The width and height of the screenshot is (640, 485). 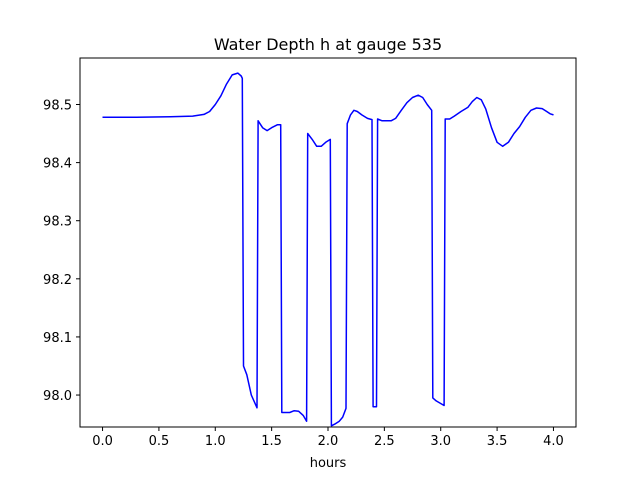 What do you see at coordinates (328, 441) in the screenshot?
I see `x-tick-label: 2.0` at bounding box center [328, 441].